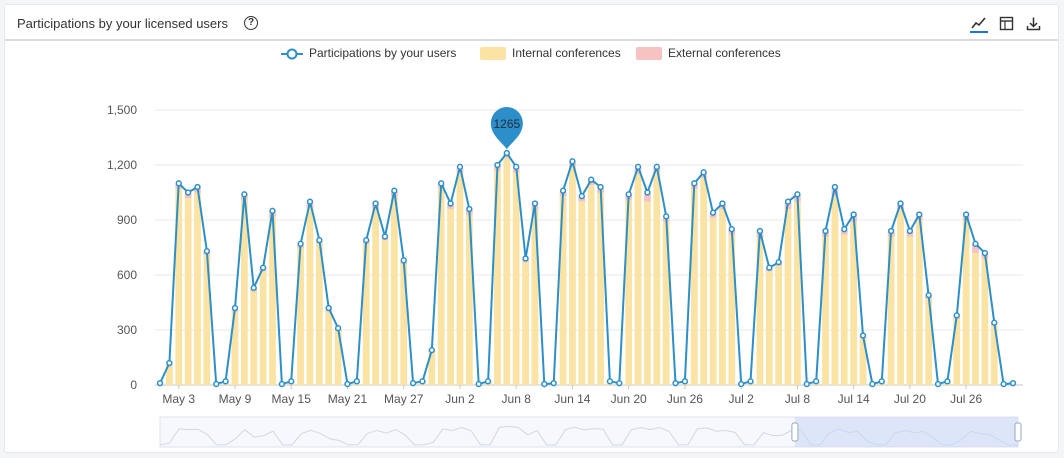  Describe the element at coordinates (724, 53) in the screenshot. I see `legend-label-external: External conferences` at that location.